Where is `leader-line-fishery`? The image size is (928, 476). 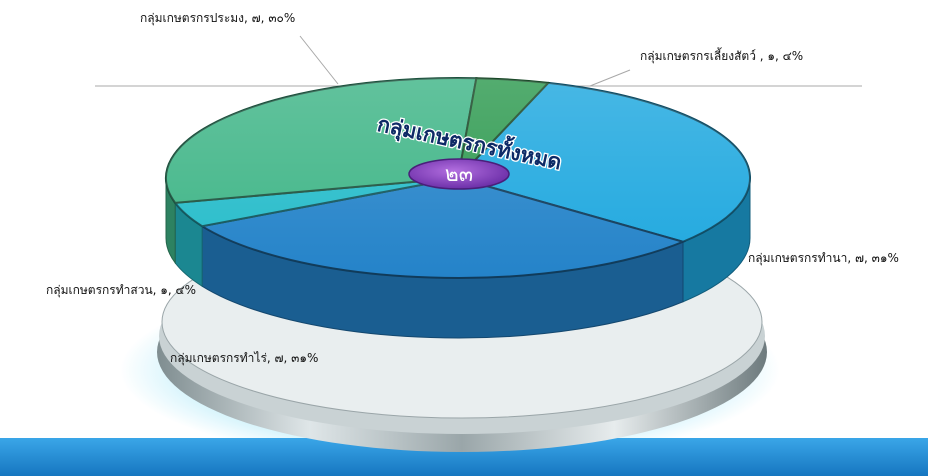 leader-line-fishery is located at coordinates (319, 60).